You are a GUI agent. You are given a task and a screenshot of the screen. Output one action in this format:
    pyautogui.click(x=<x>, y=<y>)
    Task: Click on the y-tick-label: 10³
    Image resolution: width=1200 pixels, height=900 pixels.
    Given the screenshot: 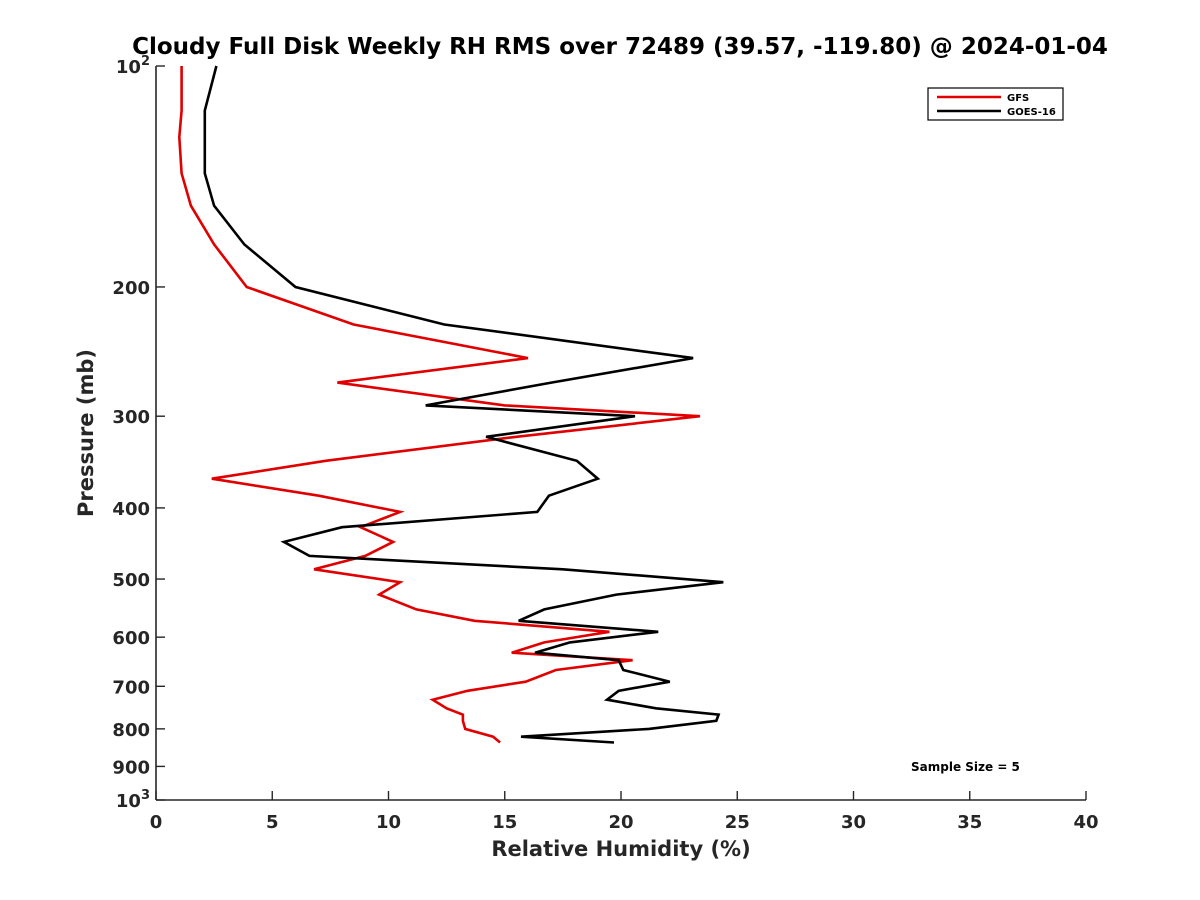 What is the action you would take?
    pyautogui.click(x=133, y=800)
    